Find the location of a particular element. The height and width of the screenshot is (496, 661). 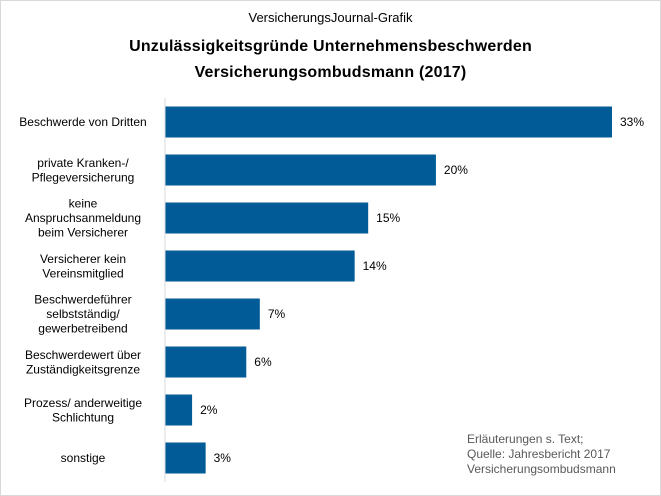

category-label: Beschwerde von Dritten is located at coordinates (82, 122).